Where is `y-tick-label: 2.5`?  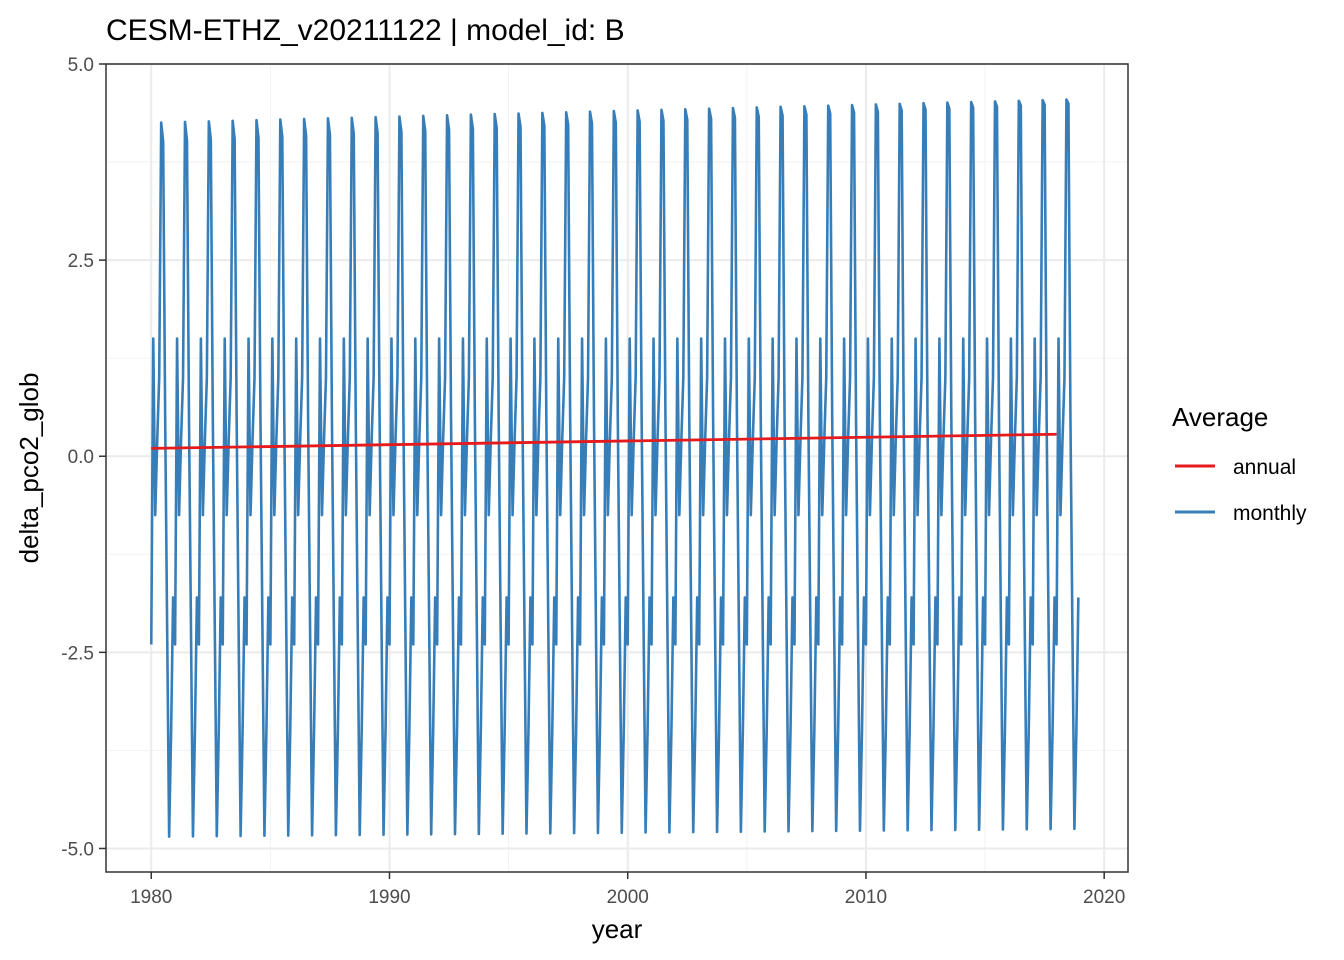 y-tick-label: 2.5 is located at coordinates (81, 261).